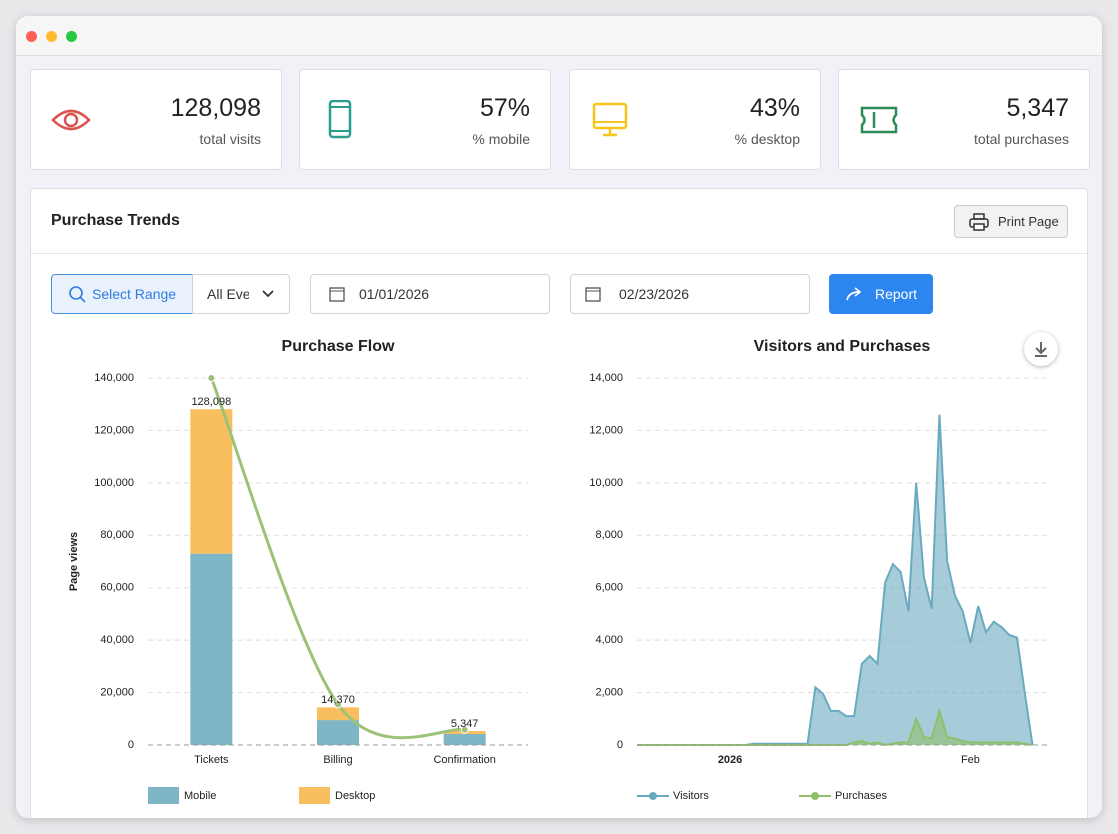 The height and width of the screenshot is (834, 1118). I want to click on stat-value: 128,098, so click(215, 108).